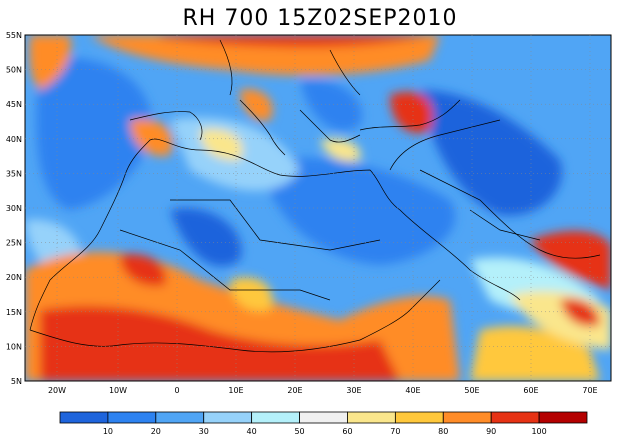 The height and width of the screenshot is (442, 640). I want to click on colorbar-label: 20, so click(156, 431).